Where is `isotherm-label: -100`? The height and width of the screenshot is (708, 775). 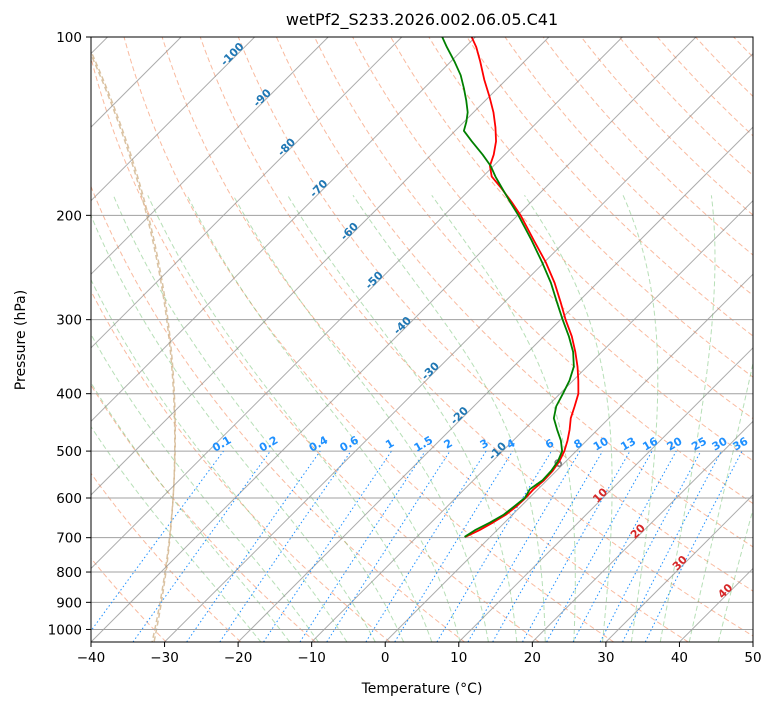
isotherm-label: -100 is located at coordinates (232, 54).